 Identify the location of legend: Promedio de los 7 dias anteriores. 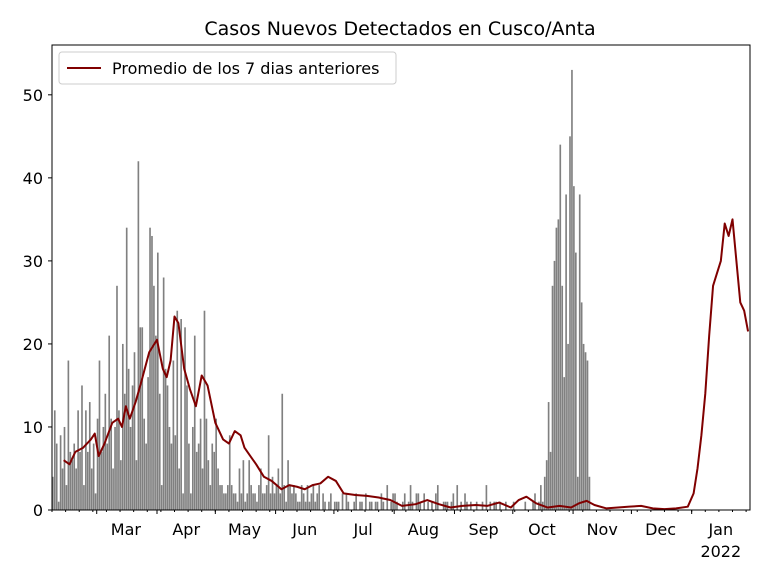
(227, 68).